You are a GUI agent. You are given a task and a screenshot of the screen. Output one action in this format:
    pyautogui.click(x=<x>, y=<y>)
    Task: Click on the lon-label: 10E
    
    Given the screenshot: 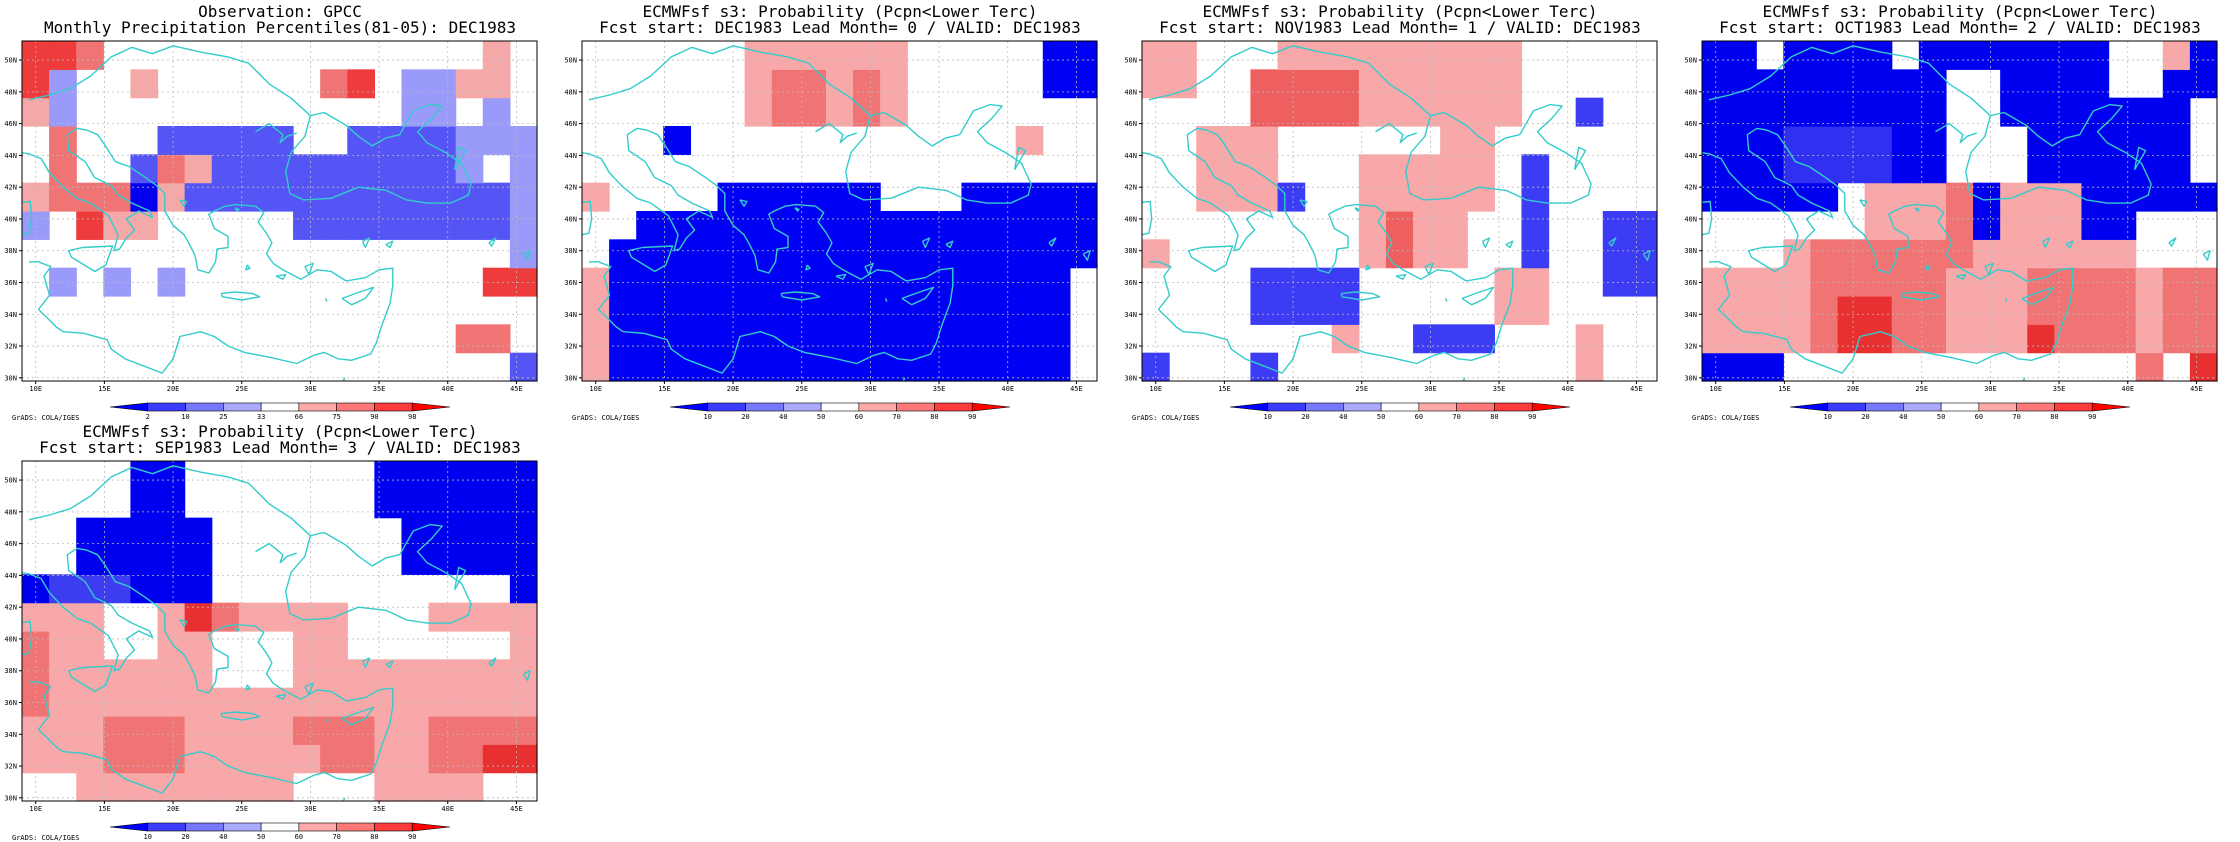 What is the action you would take?
    pyautogui.click(x=35, y=809)
    